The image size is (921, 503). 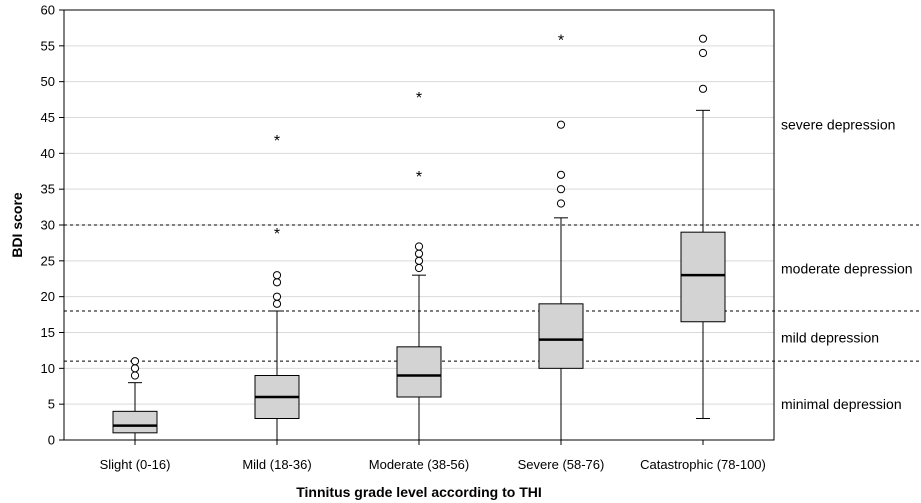 What do you see at coordinates (48, 260) in the screenshot?
I see `y-tick-label: 25` at bounding box center [48, 260].